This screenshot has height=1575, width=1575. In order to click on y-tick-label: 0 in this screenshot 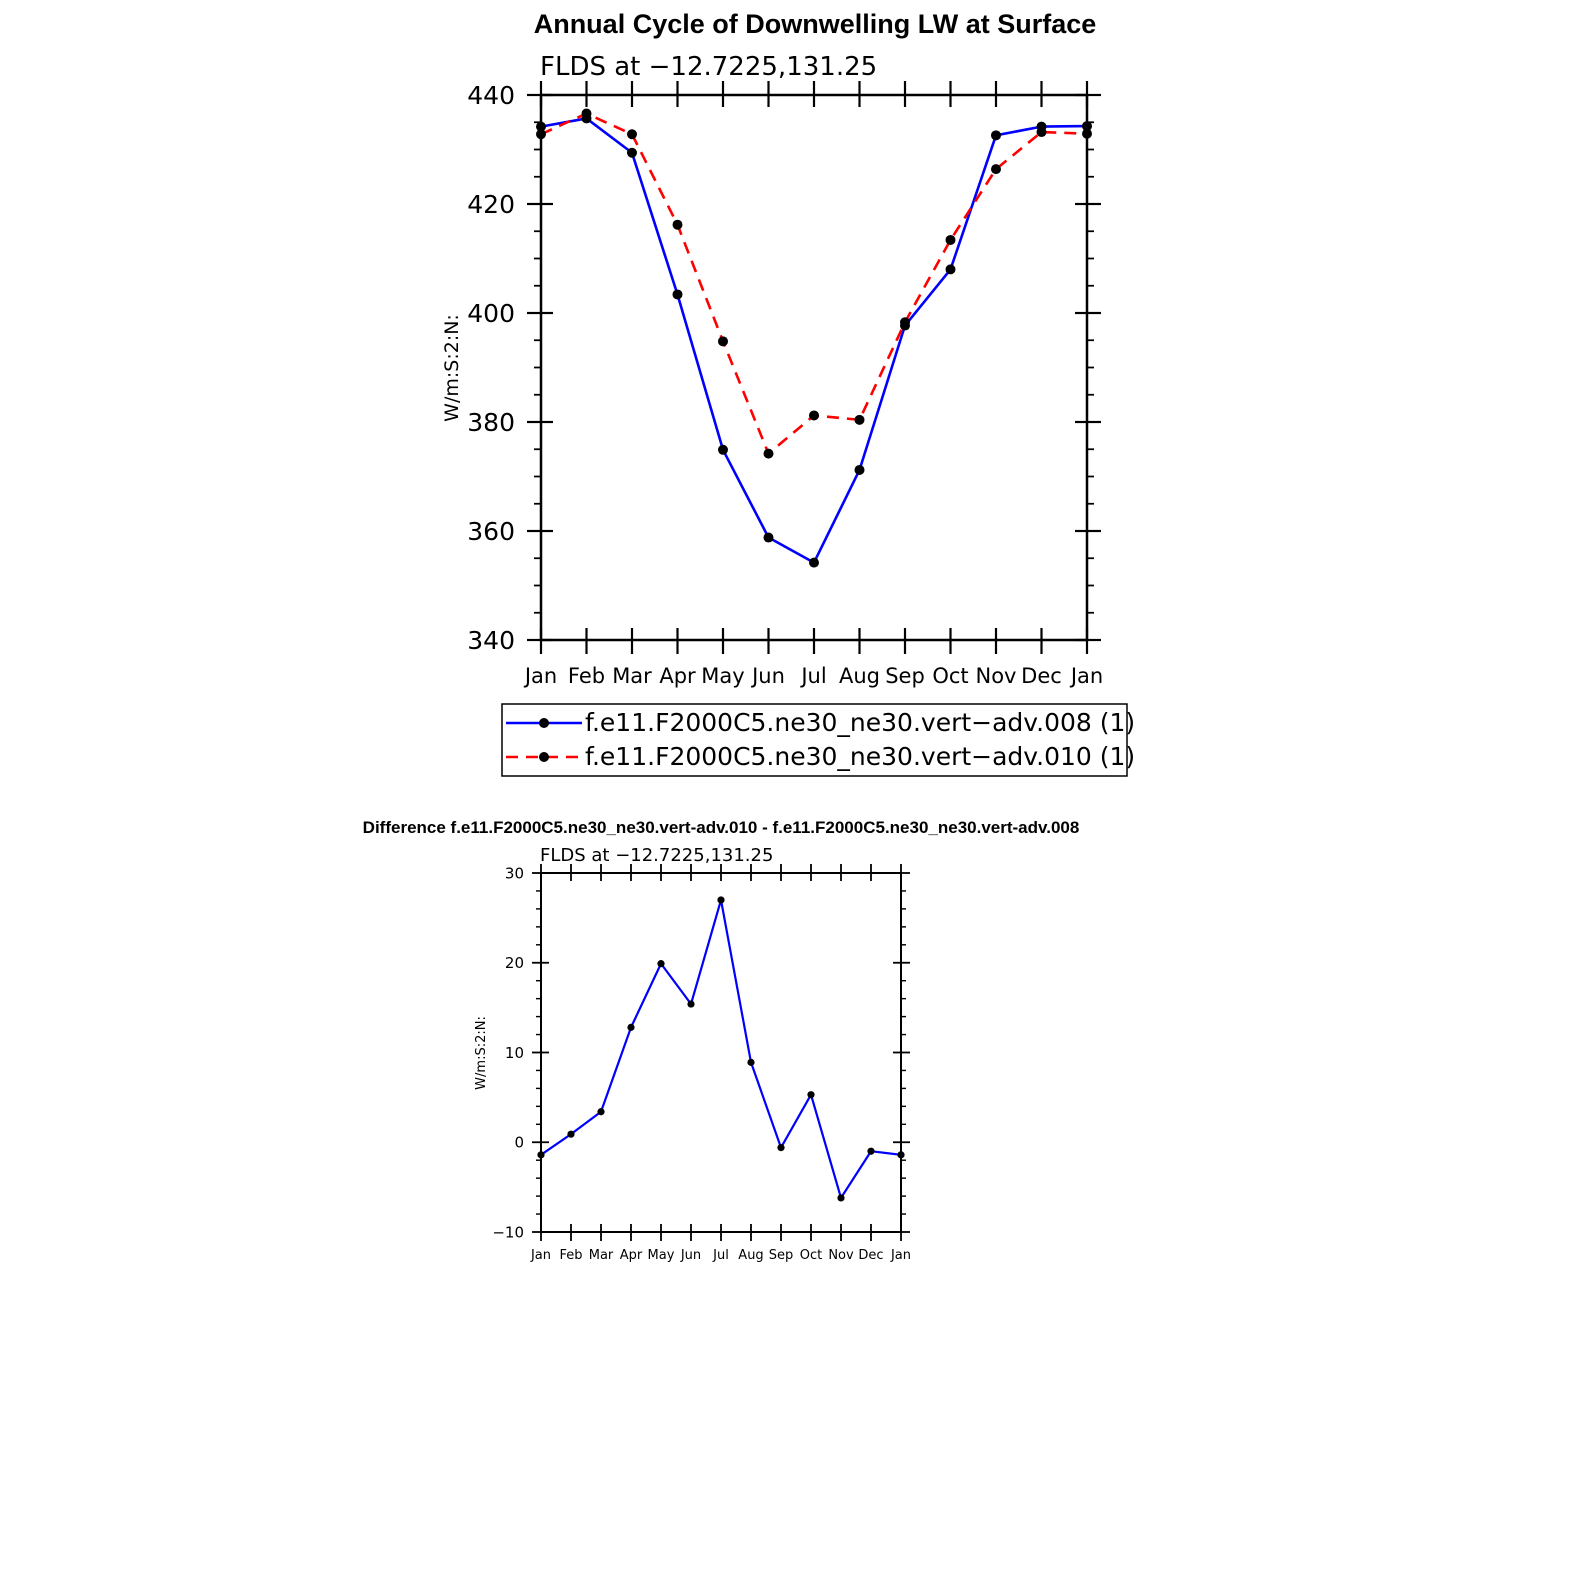, I will do `click(519, 1143)`.